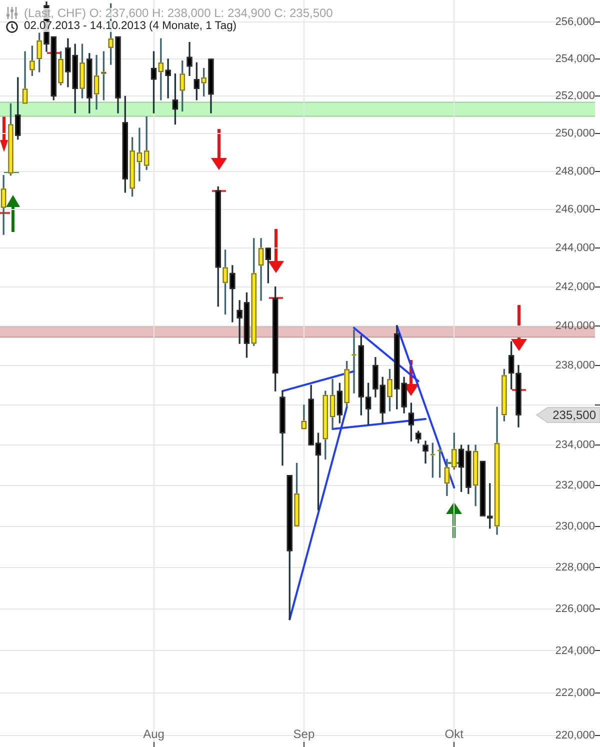 This screenshot has width=600, height=747. Describe the element at coordinates (575, 326) in the screenshot. I see `y-tick-label: 240,000` at that location.